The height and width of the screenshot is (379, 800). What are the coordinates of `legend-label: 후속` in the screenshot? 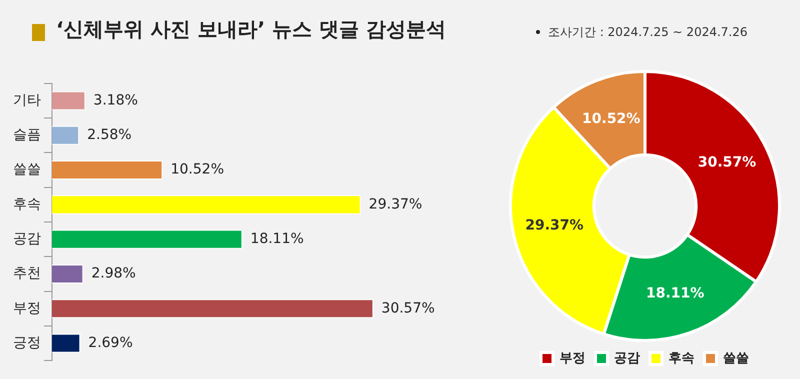 It's located at (681, 358).